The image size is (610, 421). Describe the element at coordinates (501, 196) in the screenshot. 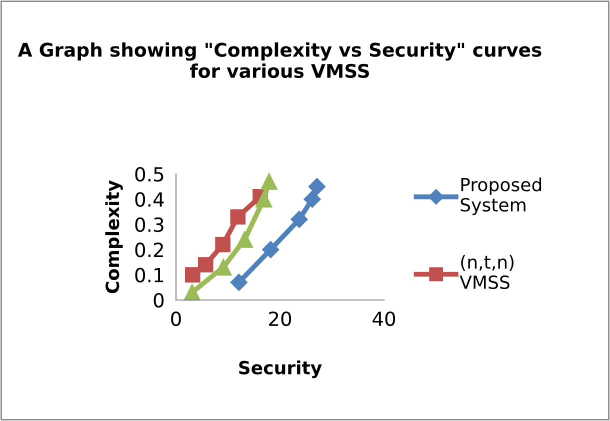

I see `legend-label: Proposed System` at that location.